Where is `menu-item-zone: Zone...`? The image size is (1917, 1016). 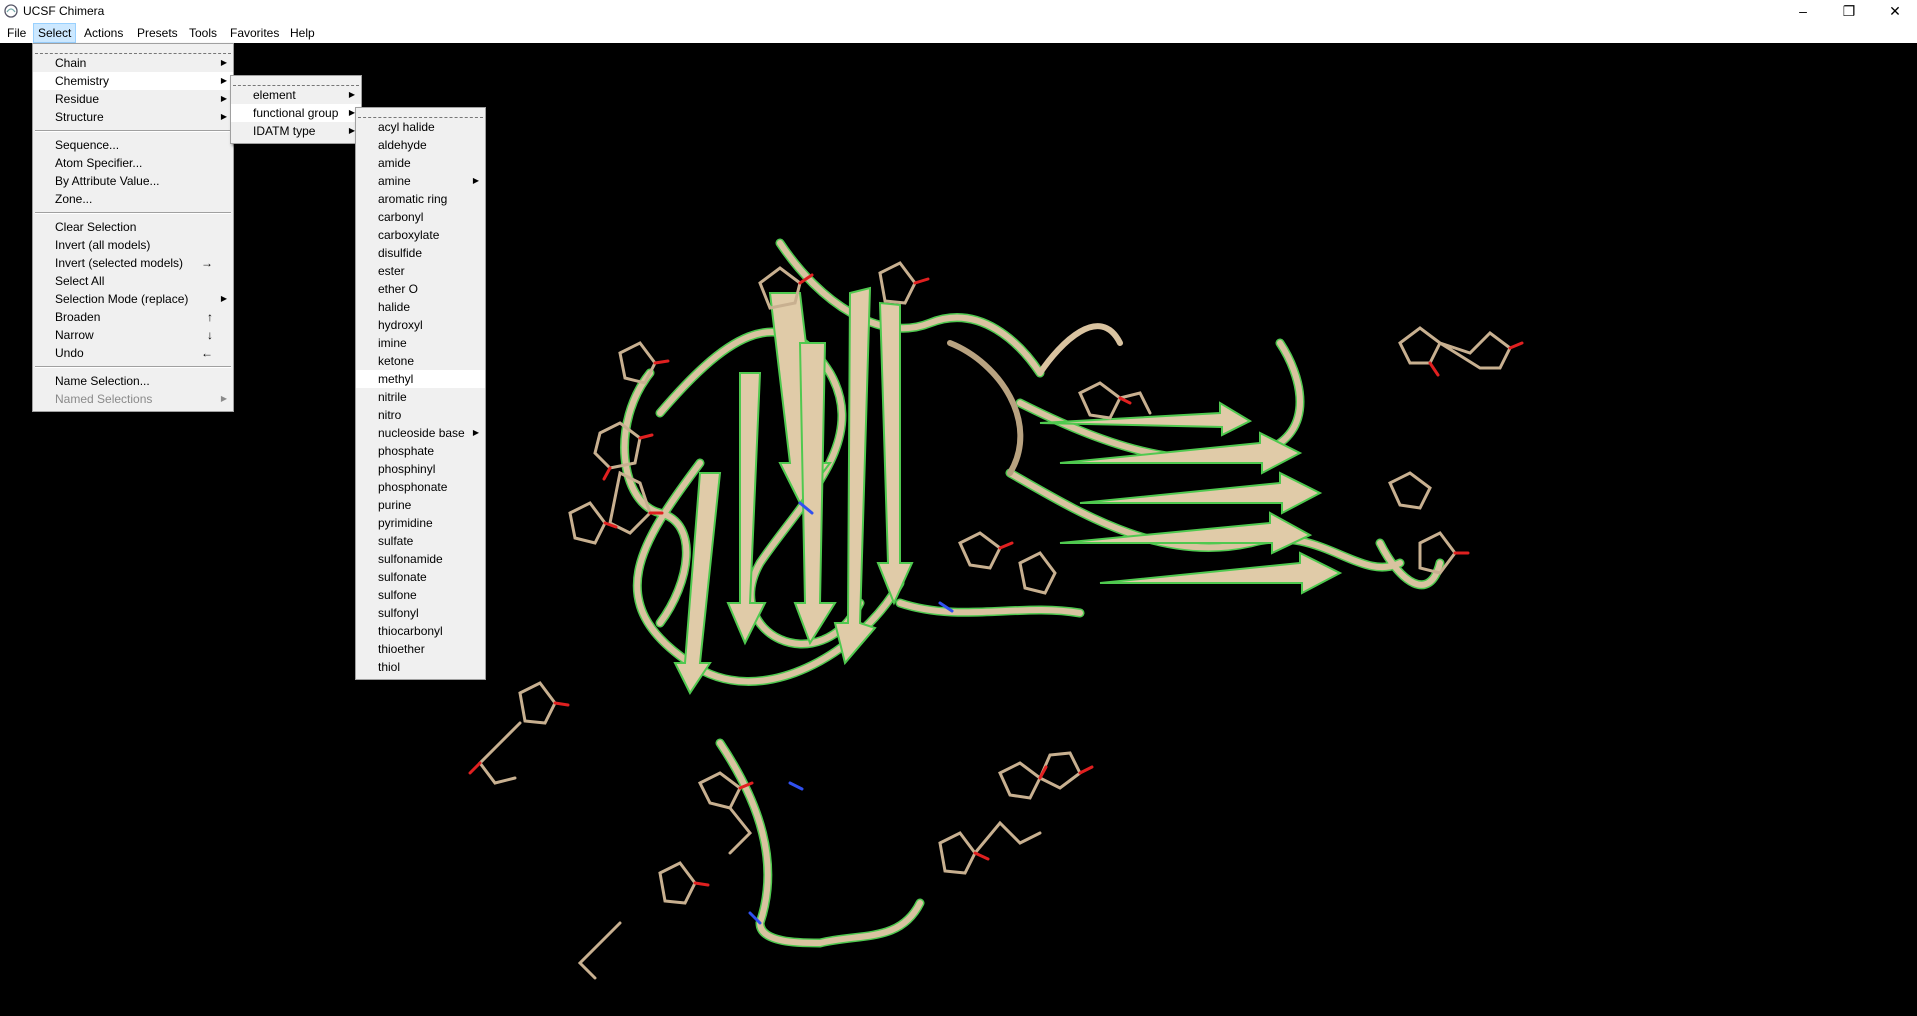 menu-item-zone: Zone... is located at coordinates (133, 199).